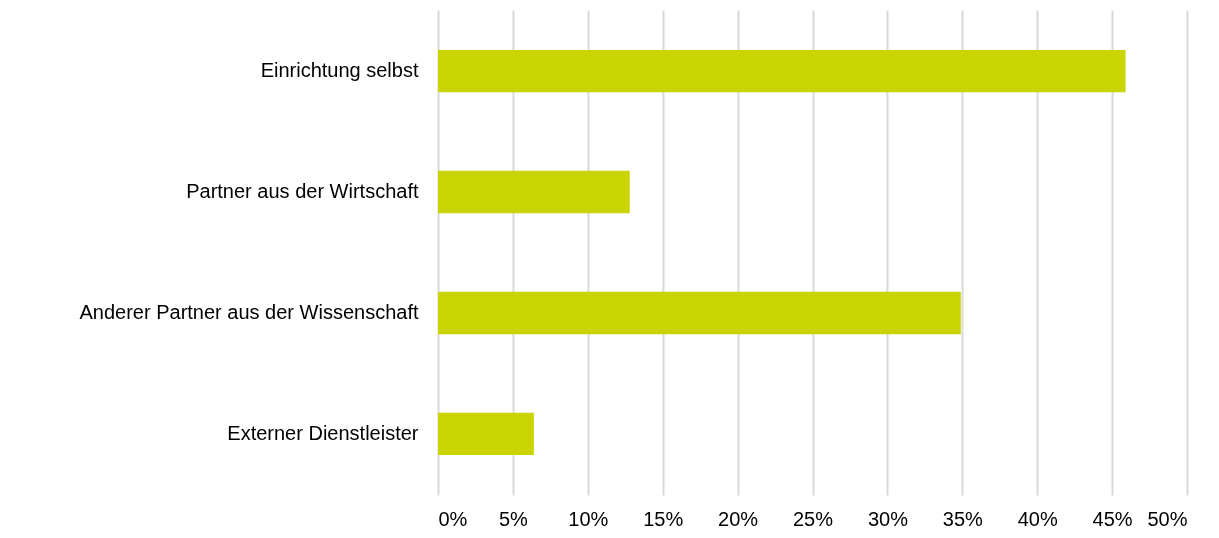  I want to click on x-tick-label: 20%, so click(738, 518).